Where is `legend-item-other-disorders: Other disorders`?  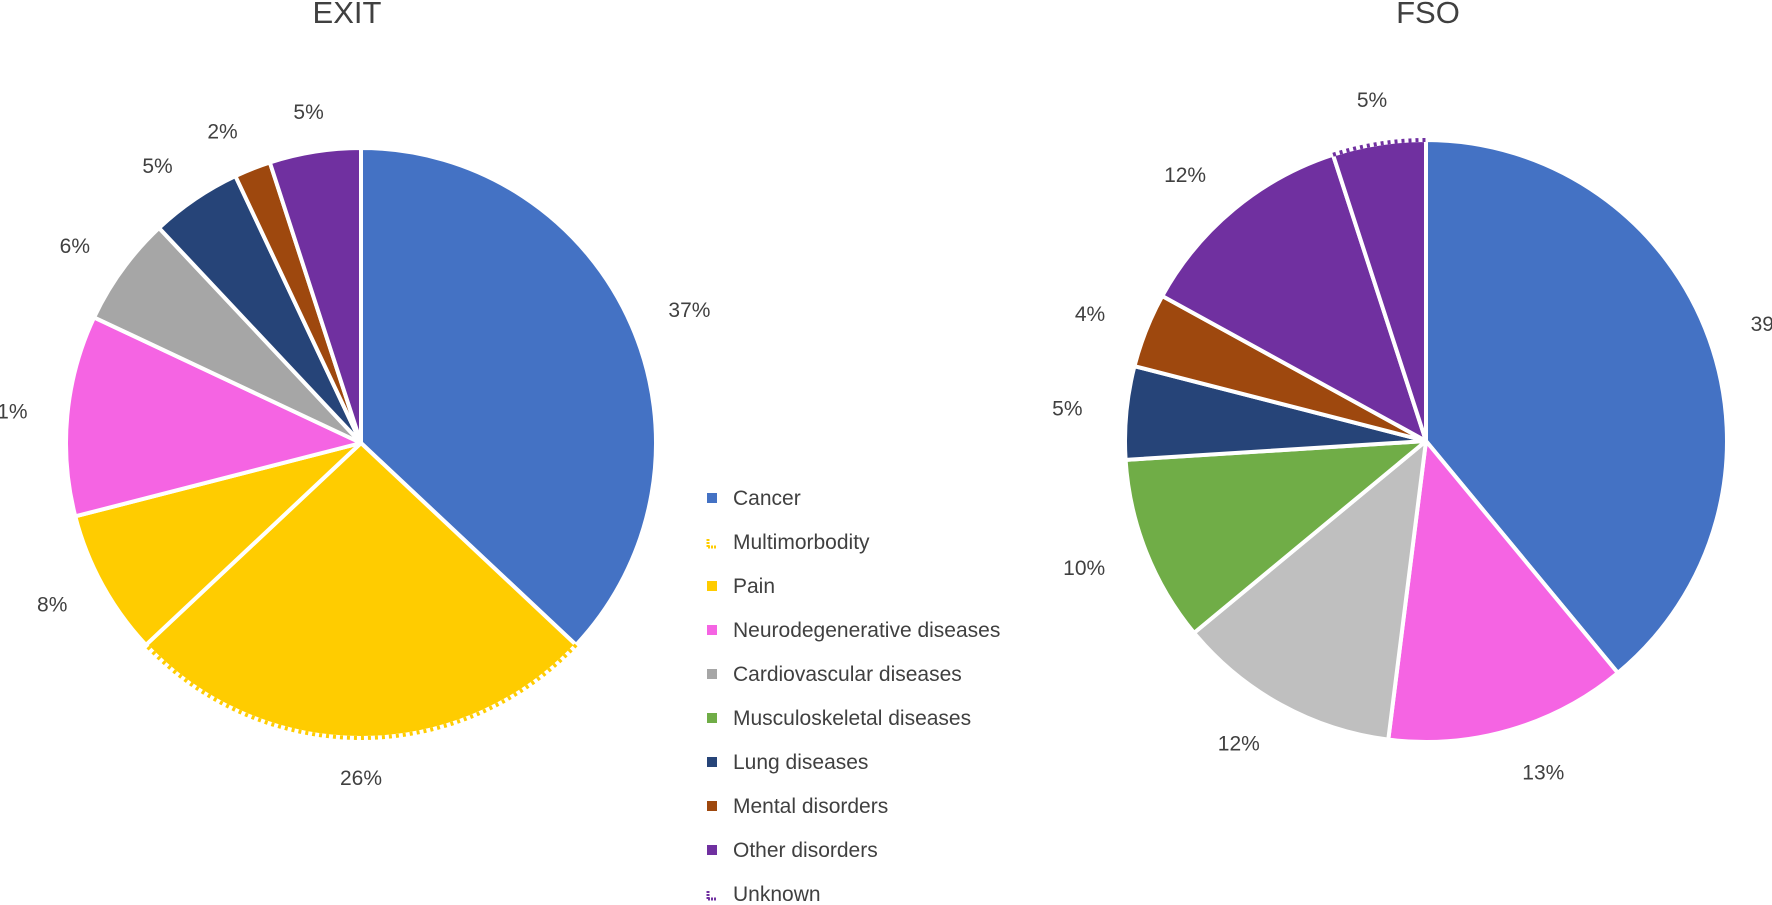
legend-item-other-disorders: Other disorders is located at coordinates (792, 850).